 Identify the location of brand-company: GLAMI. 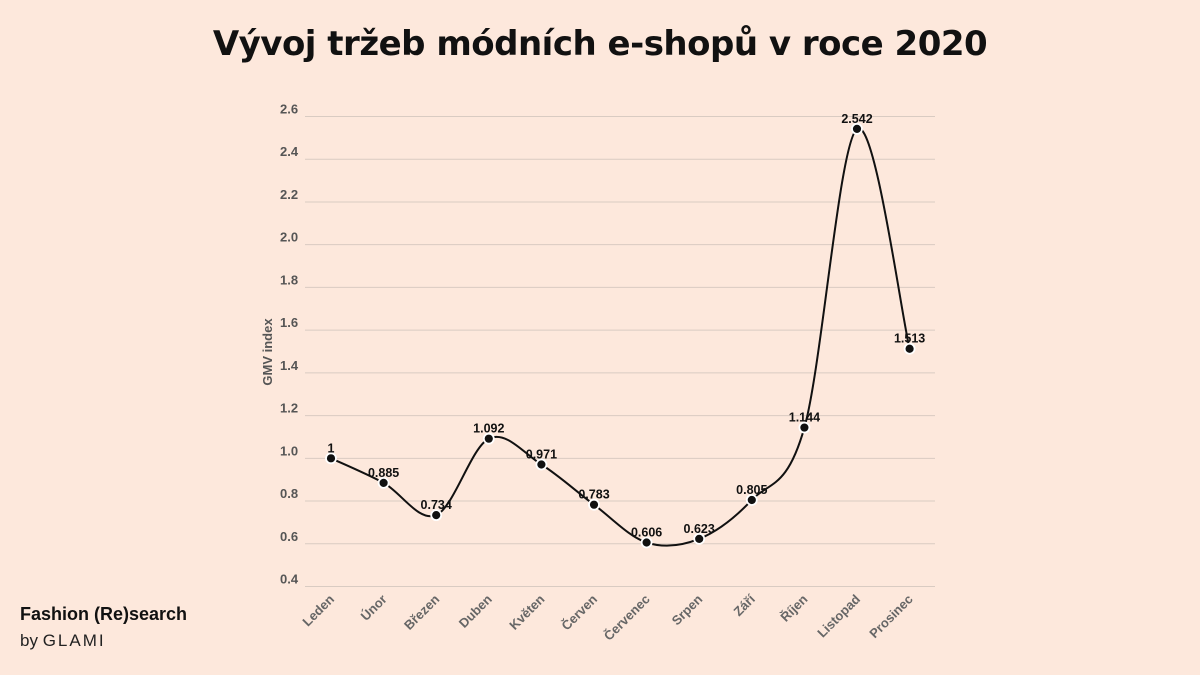
(74, 640).